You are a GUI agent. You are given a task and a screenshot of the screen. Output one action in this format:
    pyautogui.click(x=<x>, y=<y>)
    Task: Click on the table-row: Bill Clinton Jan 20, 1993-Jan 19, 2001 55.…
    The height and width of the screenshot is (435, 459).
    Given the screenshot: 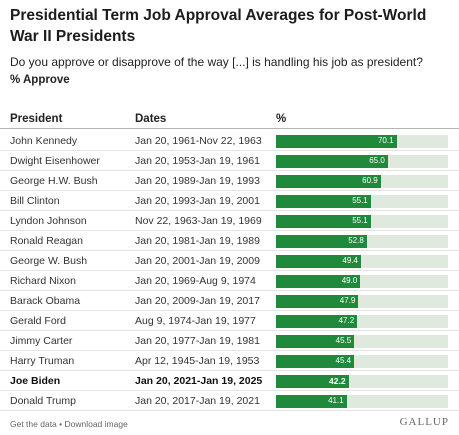 What is the action you would take?
    pyautogui.click(x=229, y=201)
    